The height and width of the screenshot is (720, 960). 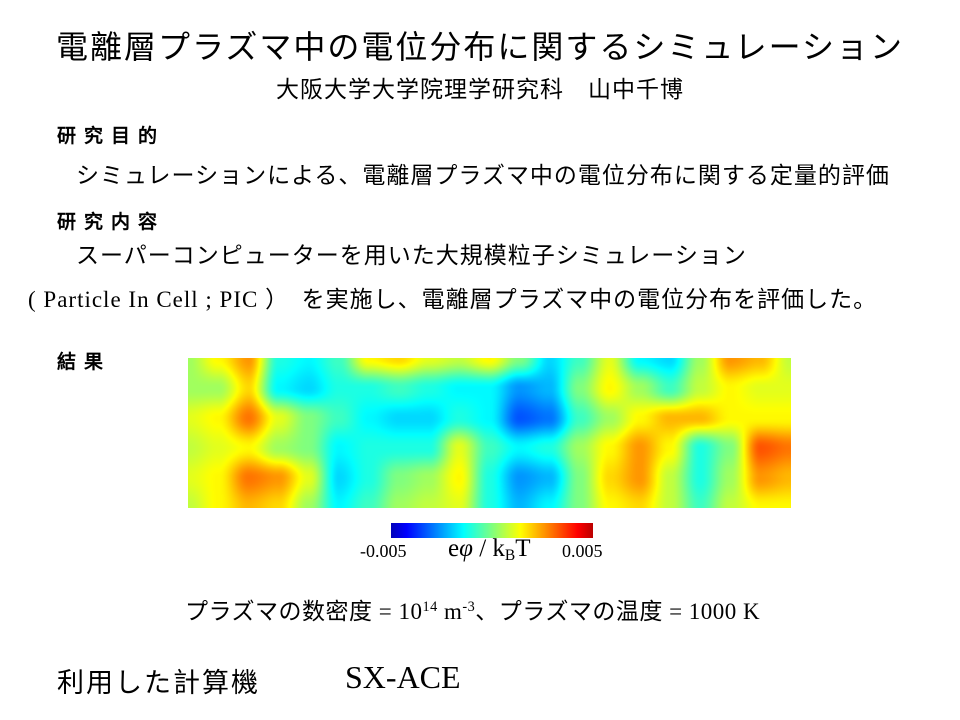 I want to click on colorbar-label-e: e, so click(x=454, y=548).